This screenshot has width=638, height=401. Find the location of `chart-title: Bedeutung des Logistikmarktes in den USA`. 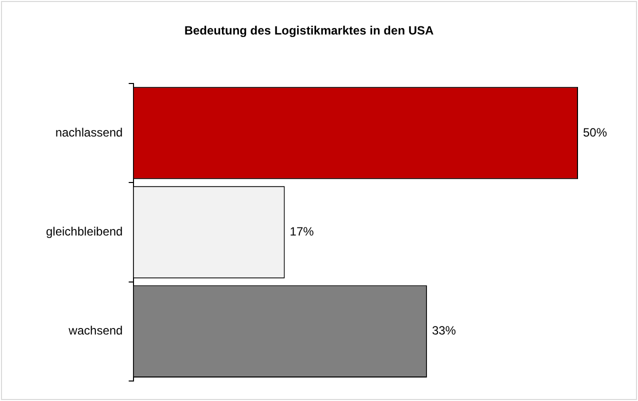

chart-title: Bedeutung des Logistikmarktes in den USA is located at coordinates (309, 31).